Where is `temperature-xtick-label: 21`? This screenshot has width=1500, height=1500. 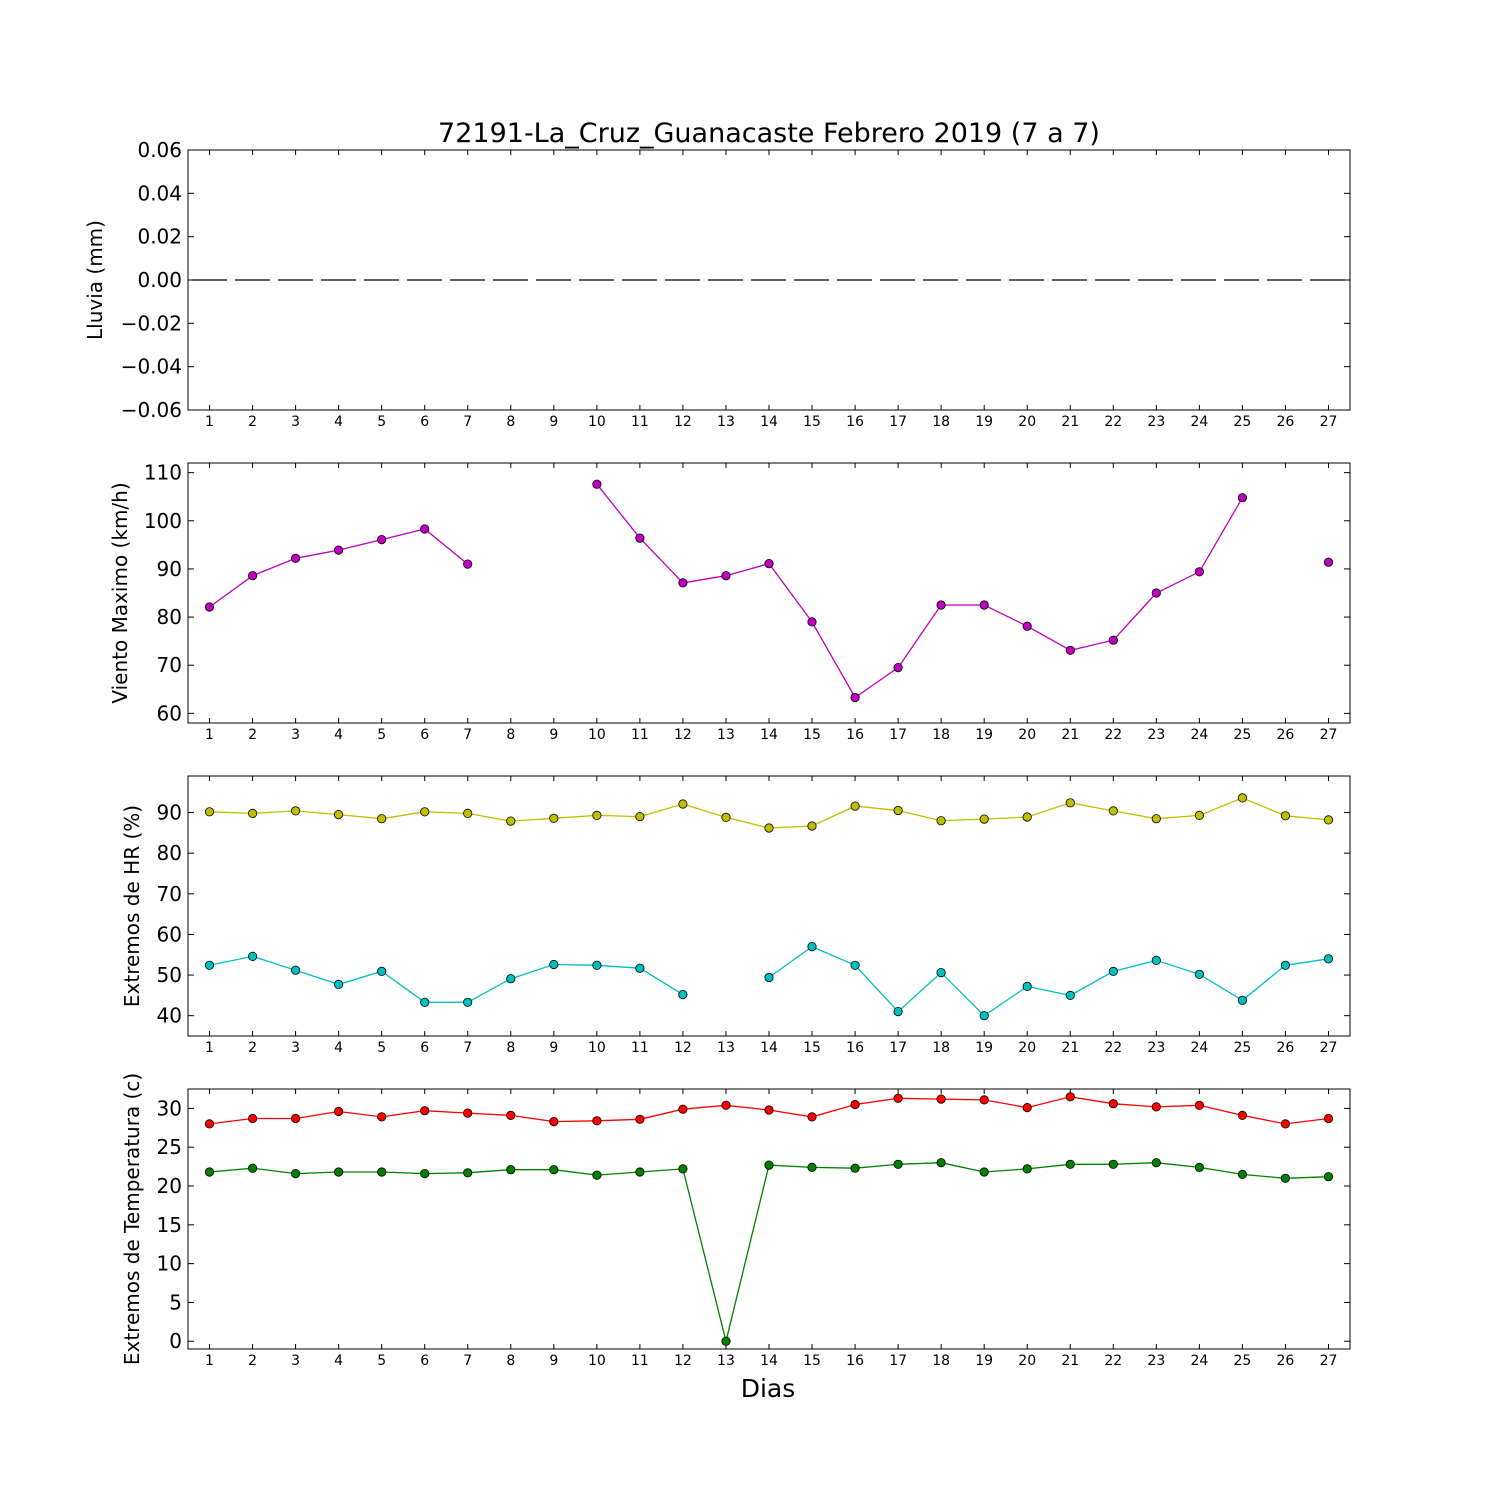
temperature-xtick-label: 21 is located at coordinates (1070, 1361).